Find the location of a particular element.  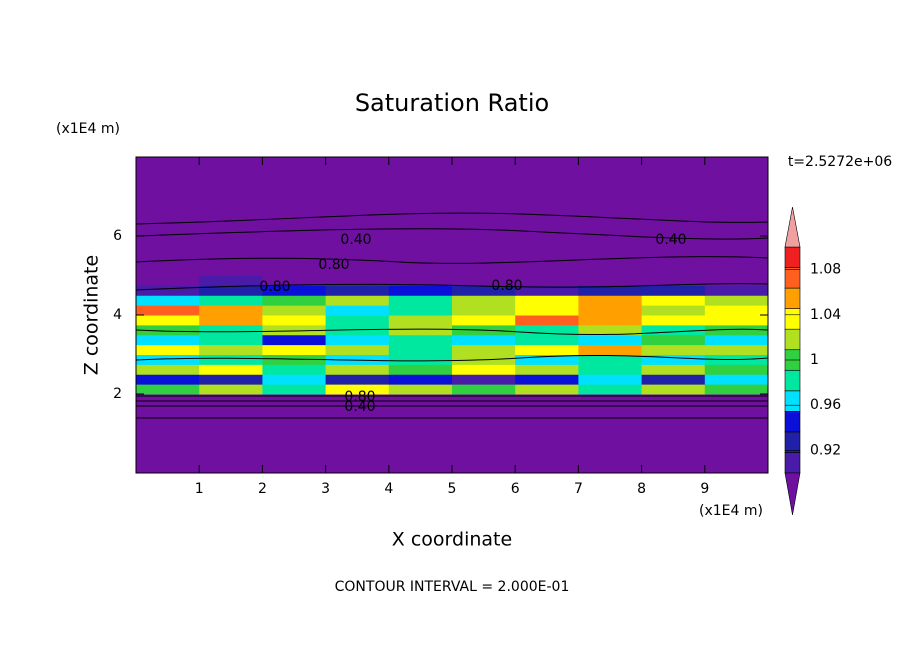

colorbar-label: 1 is located at coordinates (814, 360).